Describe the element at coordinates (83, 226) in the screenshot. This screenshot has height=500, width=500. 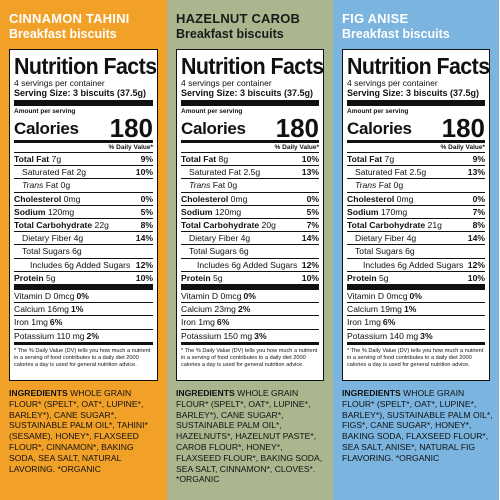
I see `carb-row: Total Carbohydrate 22g 8%` at that location.